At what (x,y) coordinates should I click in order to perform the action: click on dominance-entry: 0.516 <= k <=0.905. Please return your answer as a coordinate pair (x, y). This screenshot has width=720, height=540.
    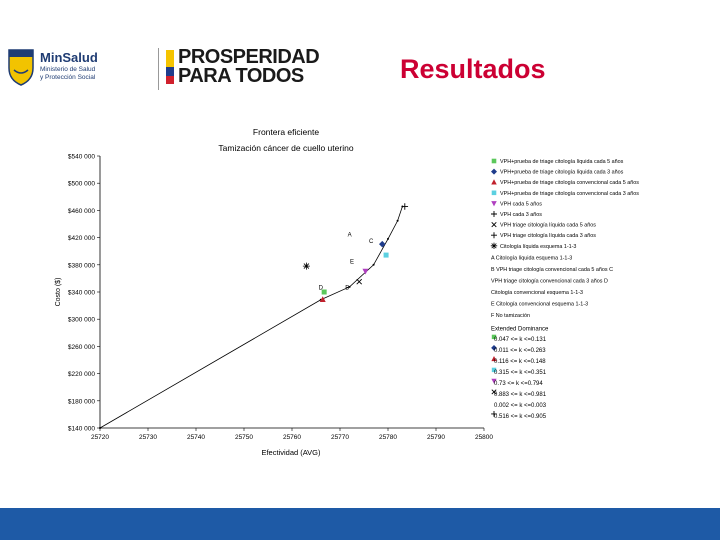
    Looking at the image, I should click on (520, 417).